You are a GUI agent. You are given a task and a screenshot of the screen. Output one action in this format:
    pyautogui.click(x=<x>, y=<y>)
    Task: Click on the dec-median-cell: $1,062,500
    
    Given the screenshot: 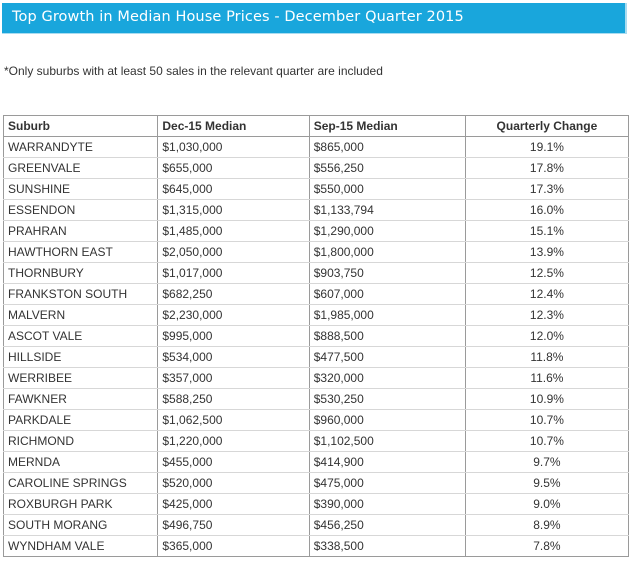 What is the action you would take?
    pyautogui.click(x=233, y=420)
    